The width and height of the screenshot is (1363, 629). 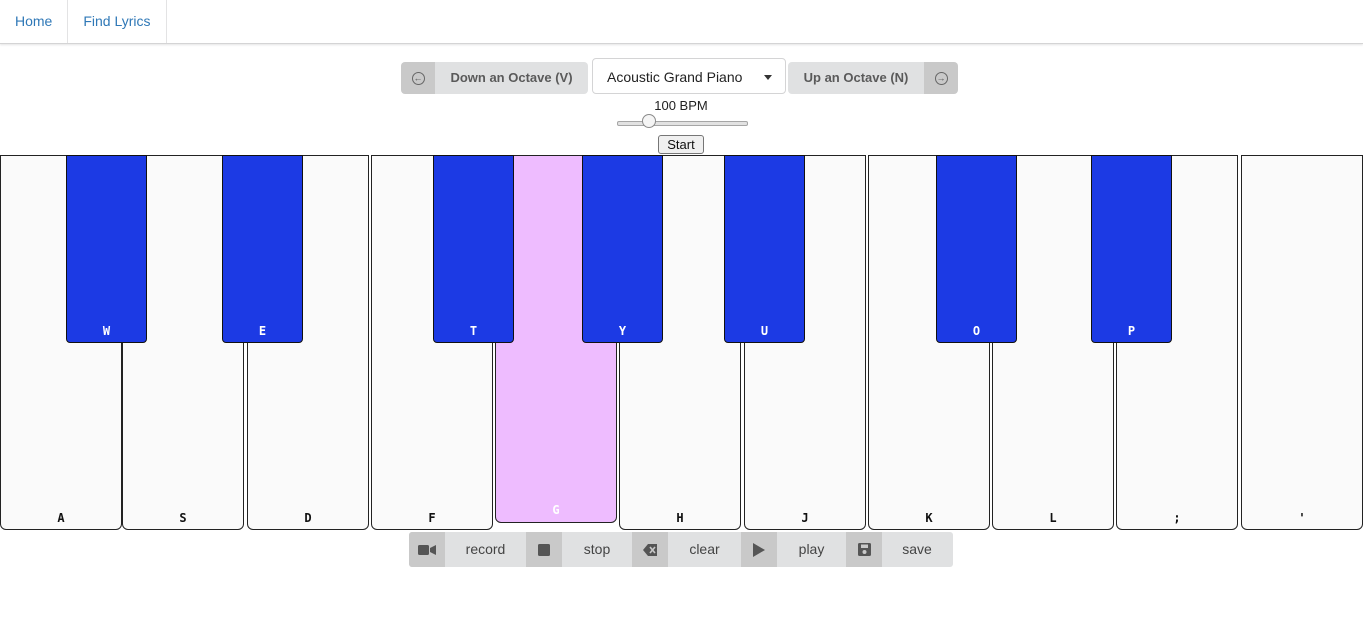 What do you see at coordinates (768, 77) in the screenshot?
I see `dropdown-caret-icon` at bounding box center [768, 77].